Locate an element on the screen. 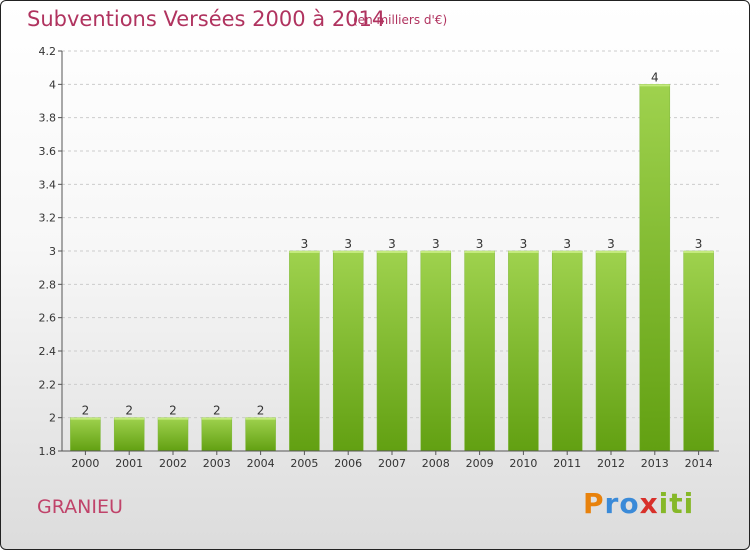 The height and width of the screenshot is (550, 750). value-label: 4 is located at coordinates (655, 77).